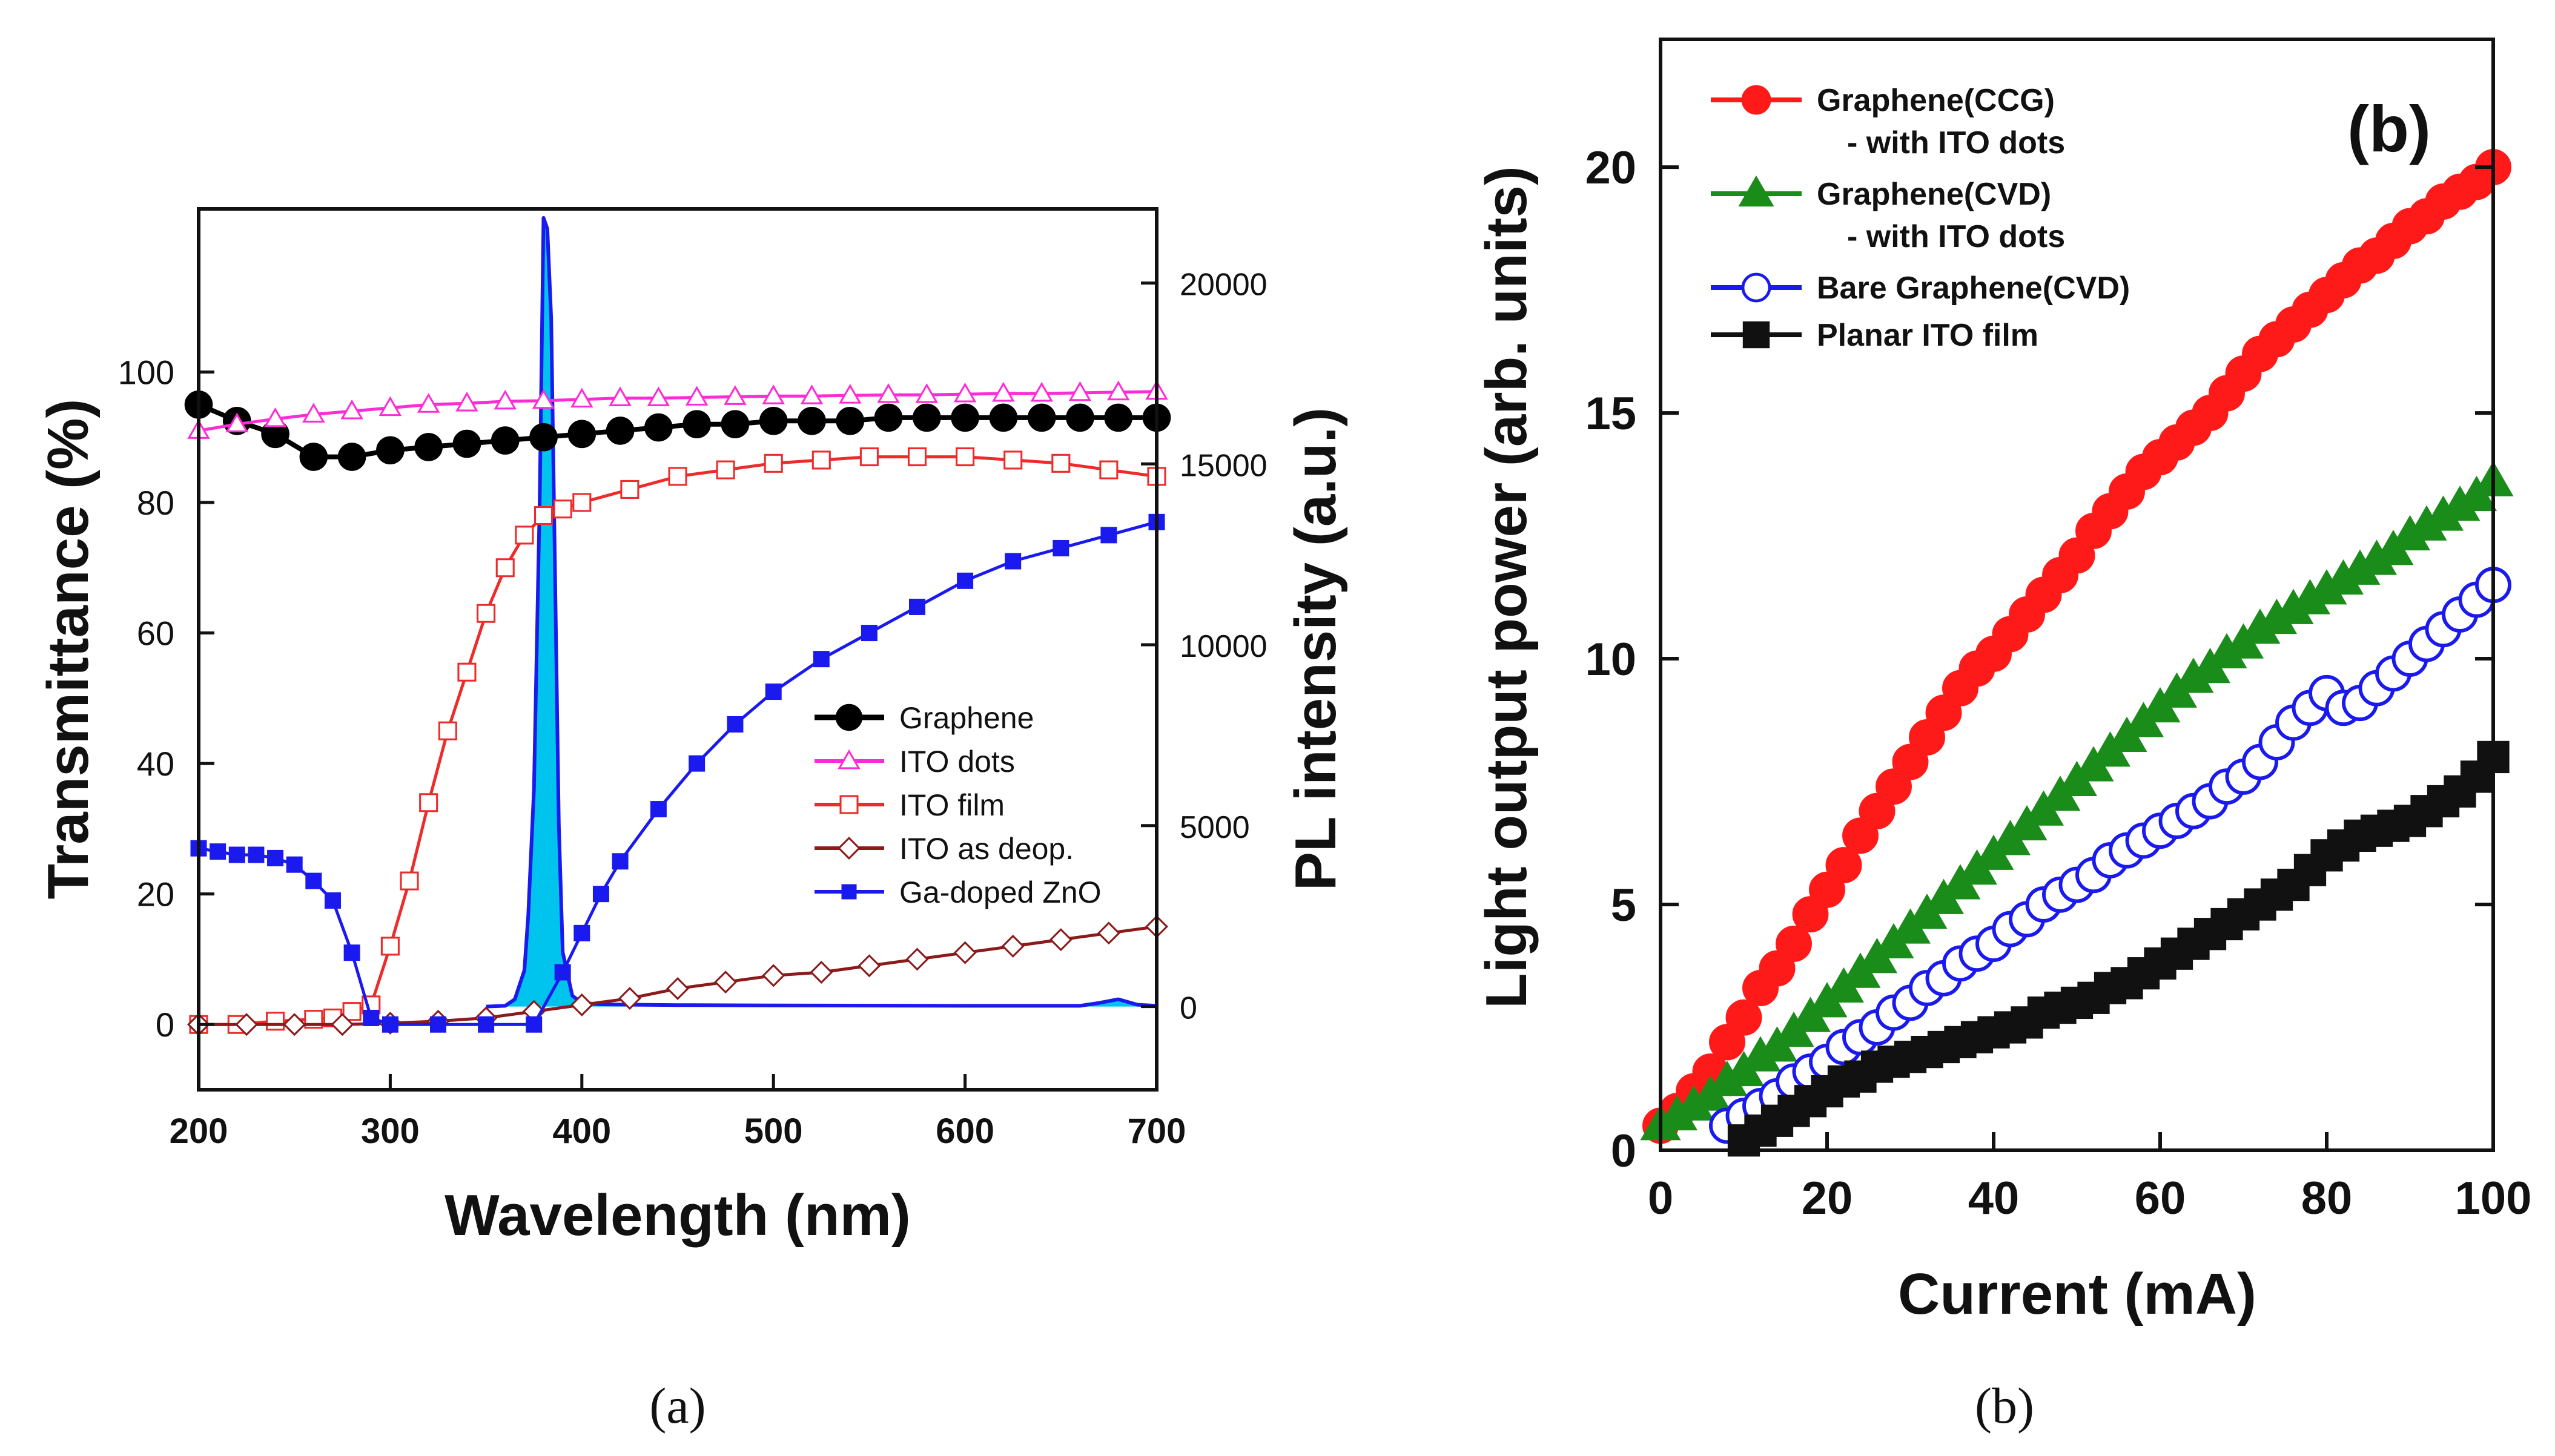  I want to click on y2-tick-label: 10000, so click(1224, 646).